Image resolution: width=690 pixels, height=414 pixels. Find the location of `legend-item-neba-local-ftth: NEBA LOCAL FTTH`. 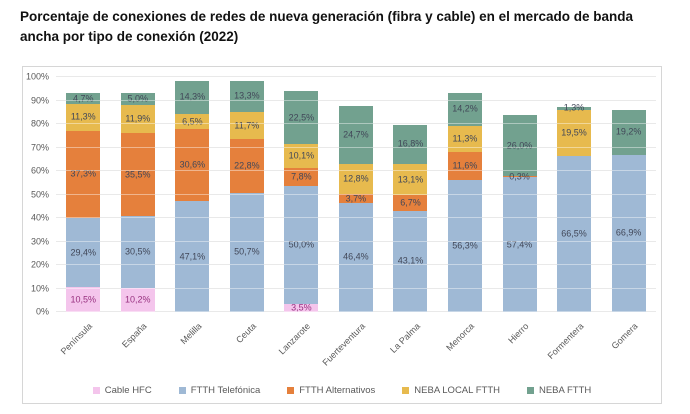

legend-item-neba-local-ftth: NEBA LOCAL FTTH is located at coordinates (451, 390).